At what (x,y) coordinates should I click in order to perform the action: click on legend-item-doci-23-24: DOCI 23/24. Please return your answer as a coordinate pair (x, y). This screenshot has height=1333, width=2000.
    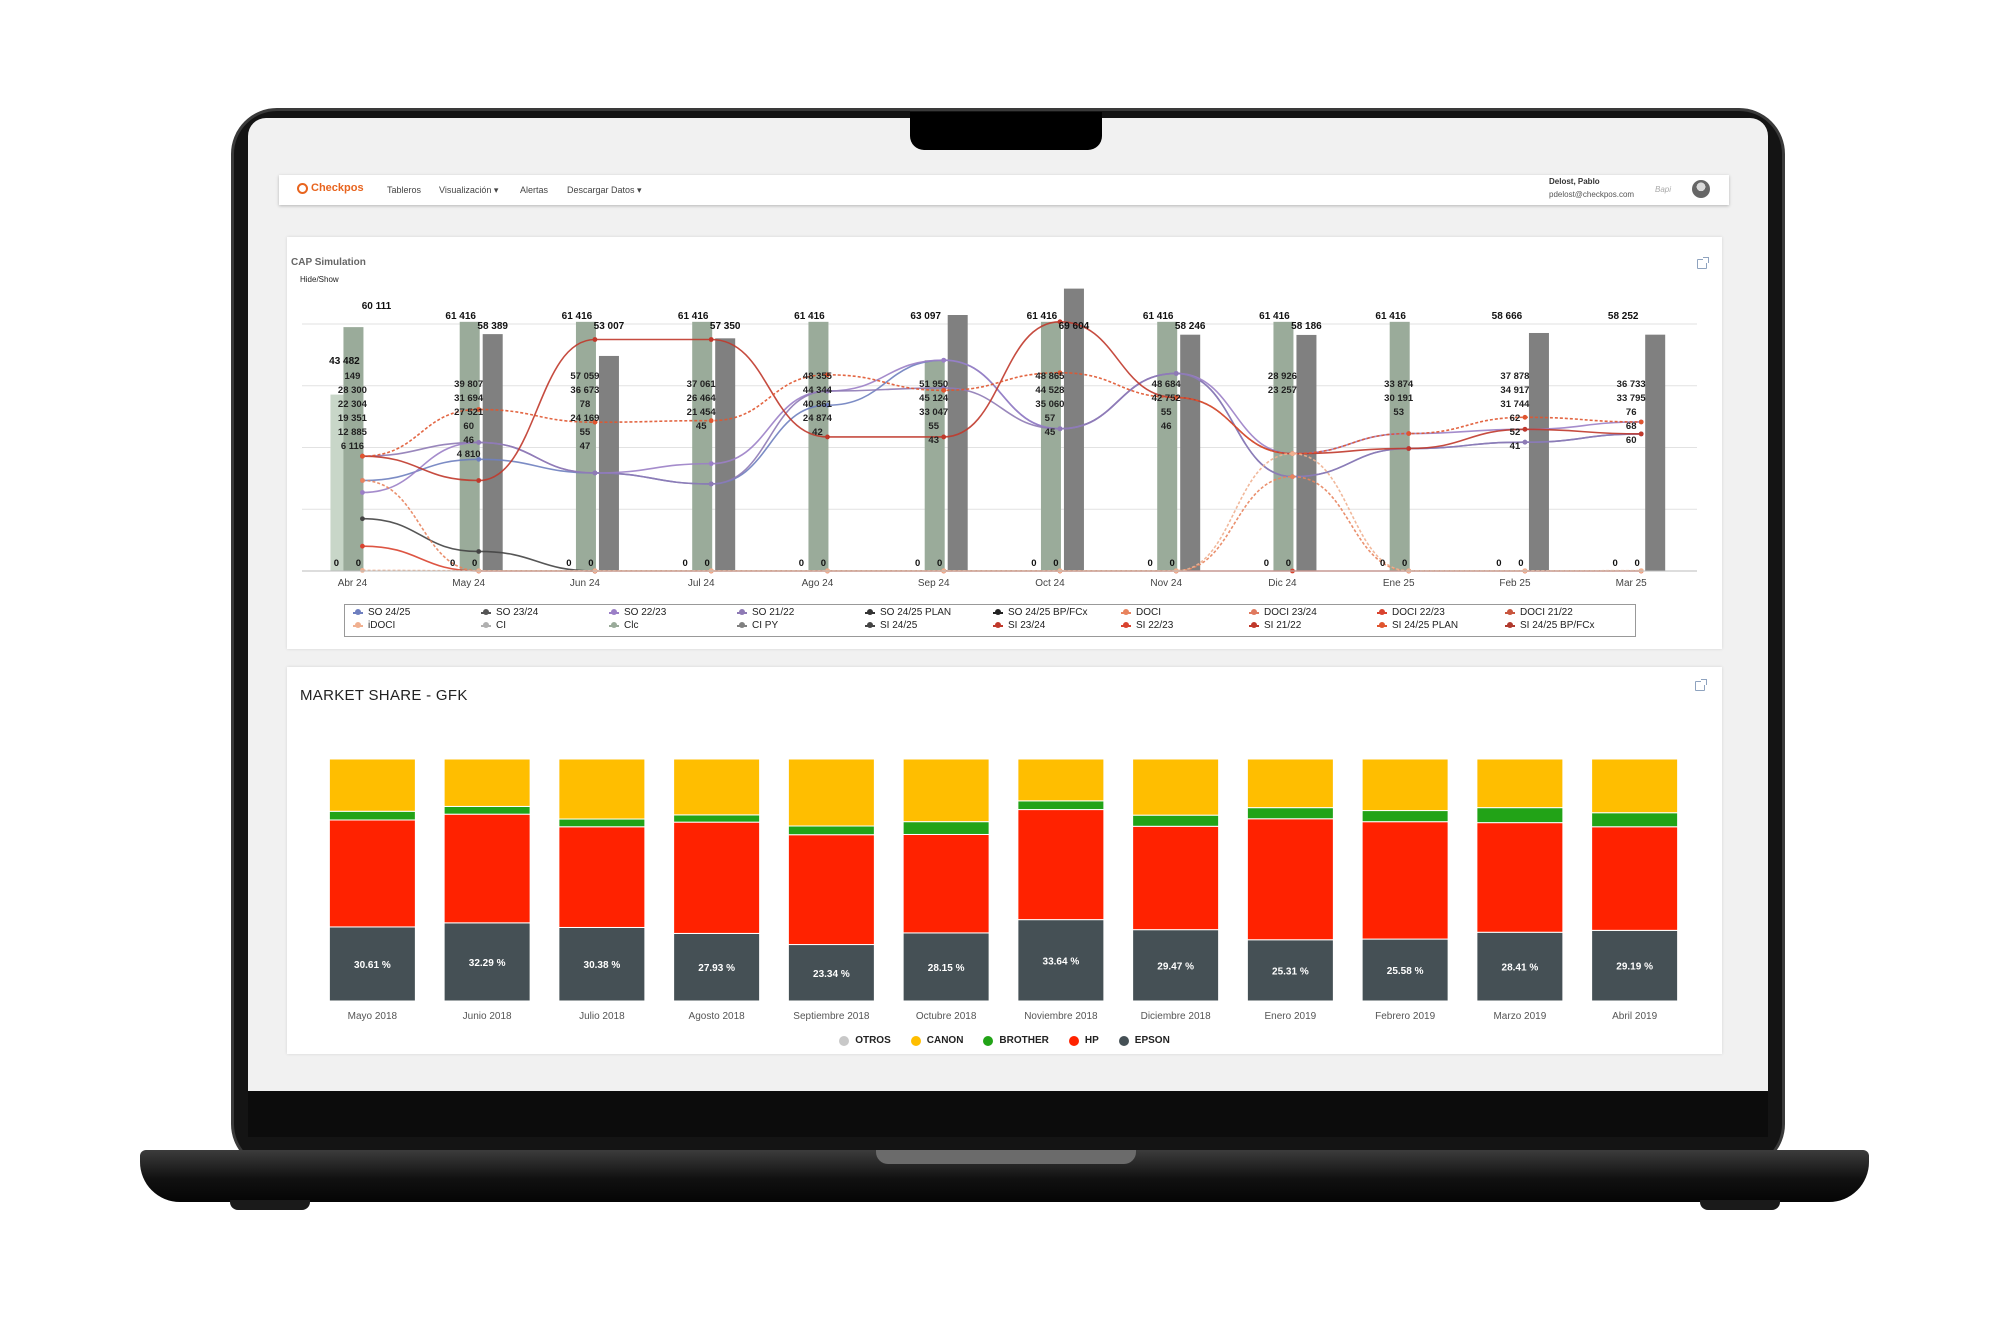
    Looking at the image, I should click on (1283, 612).